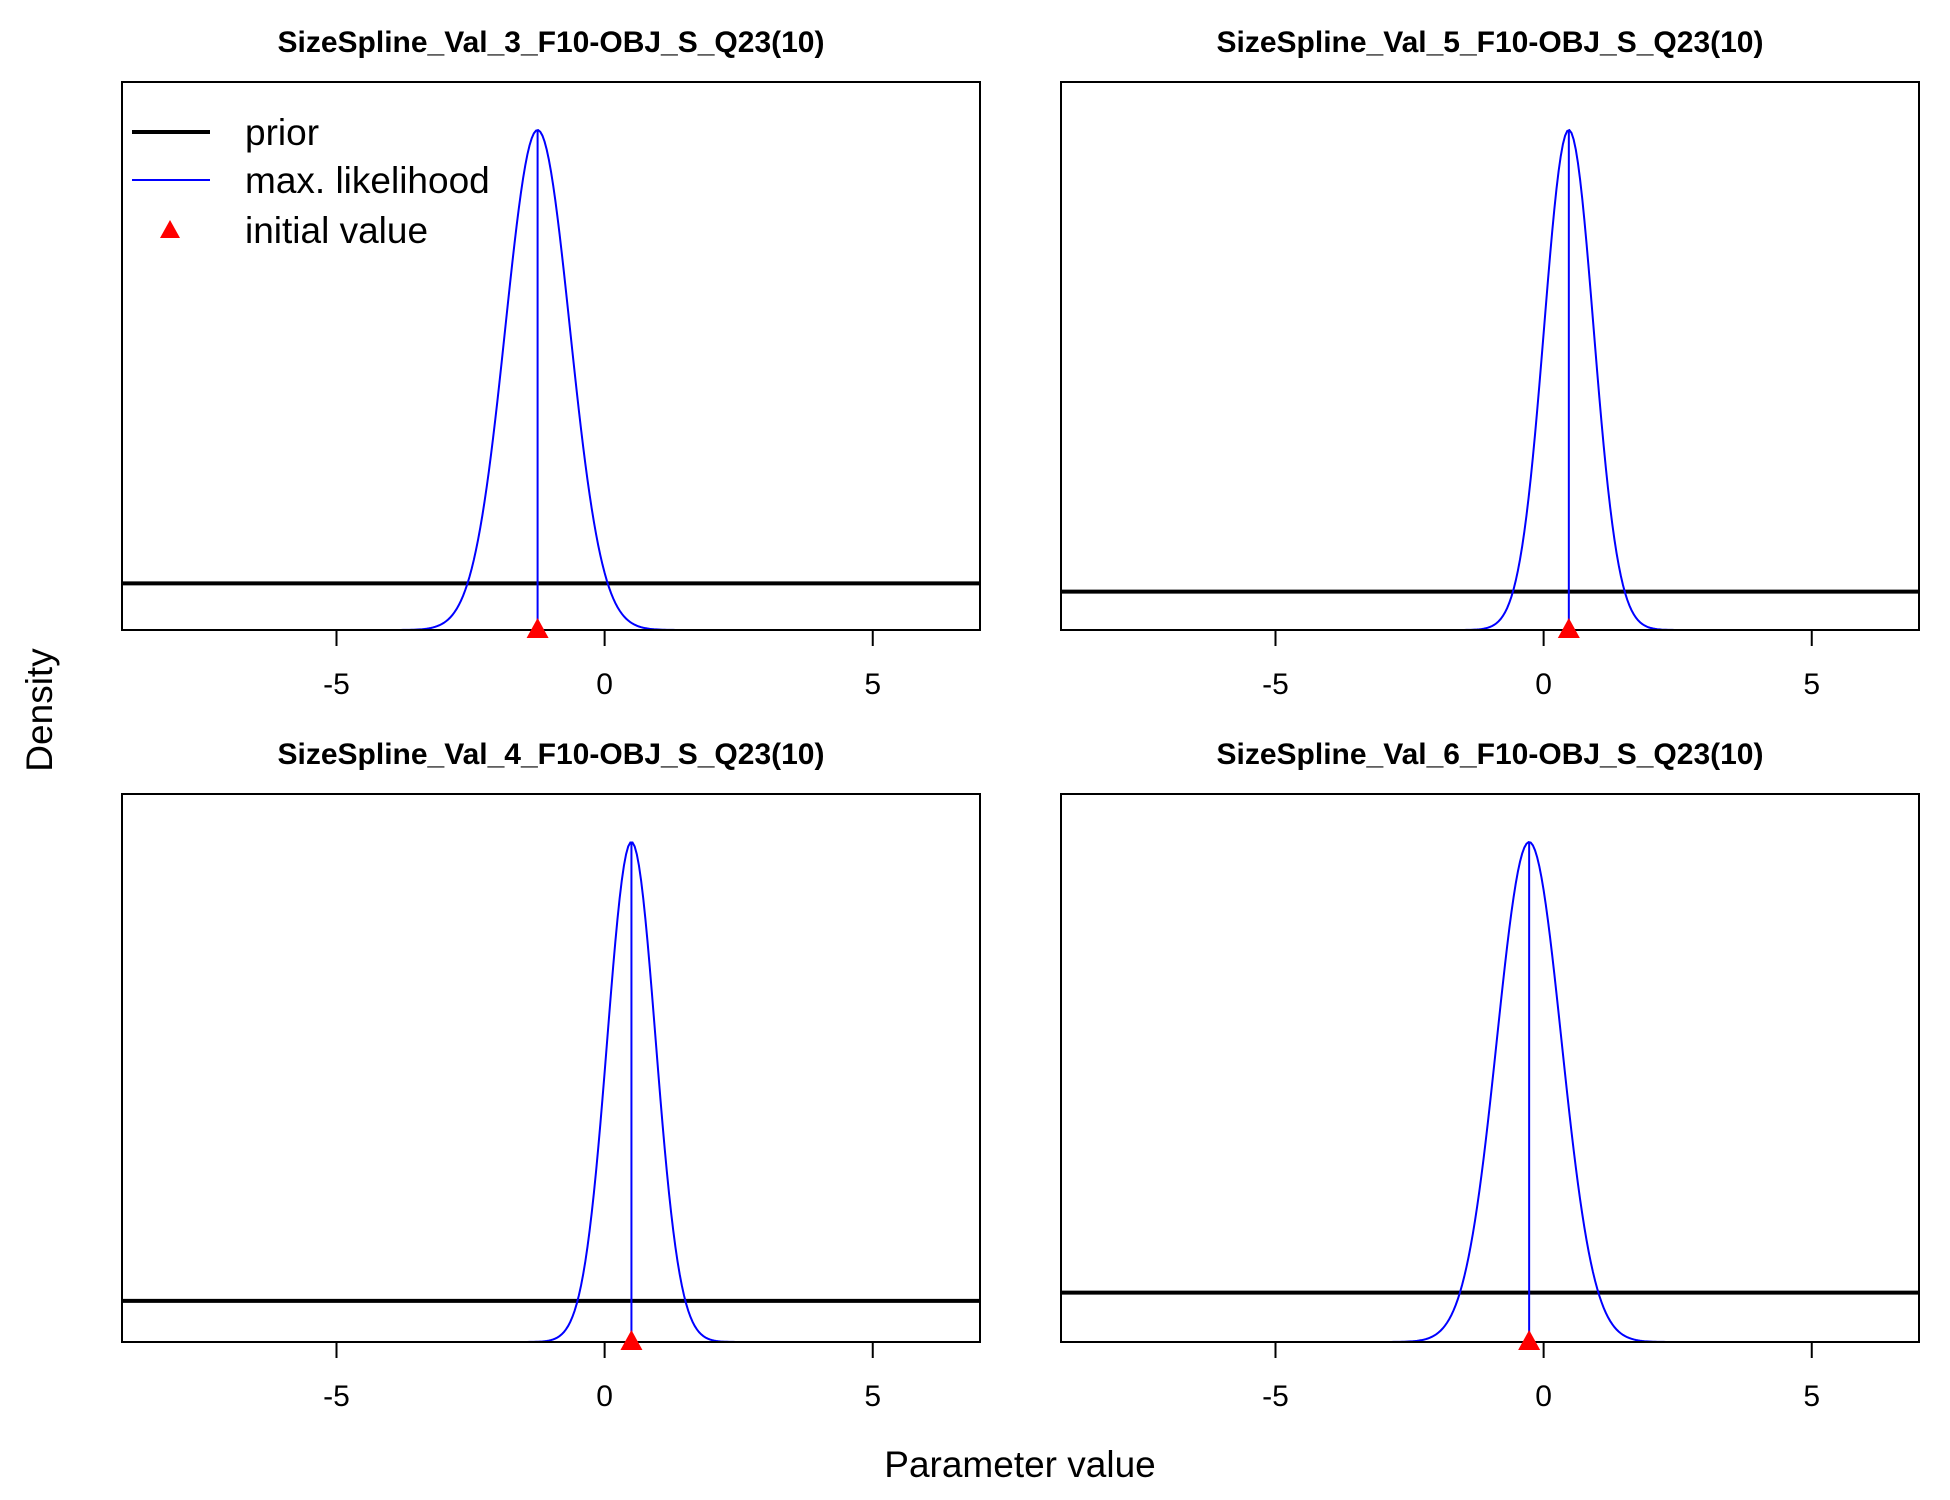 This screenshot has width=1950, height=1500. What do you see at coordinates (336, 230) in the screenshot?
I see `legend-label: initial value` at bounding box center [336, 230].